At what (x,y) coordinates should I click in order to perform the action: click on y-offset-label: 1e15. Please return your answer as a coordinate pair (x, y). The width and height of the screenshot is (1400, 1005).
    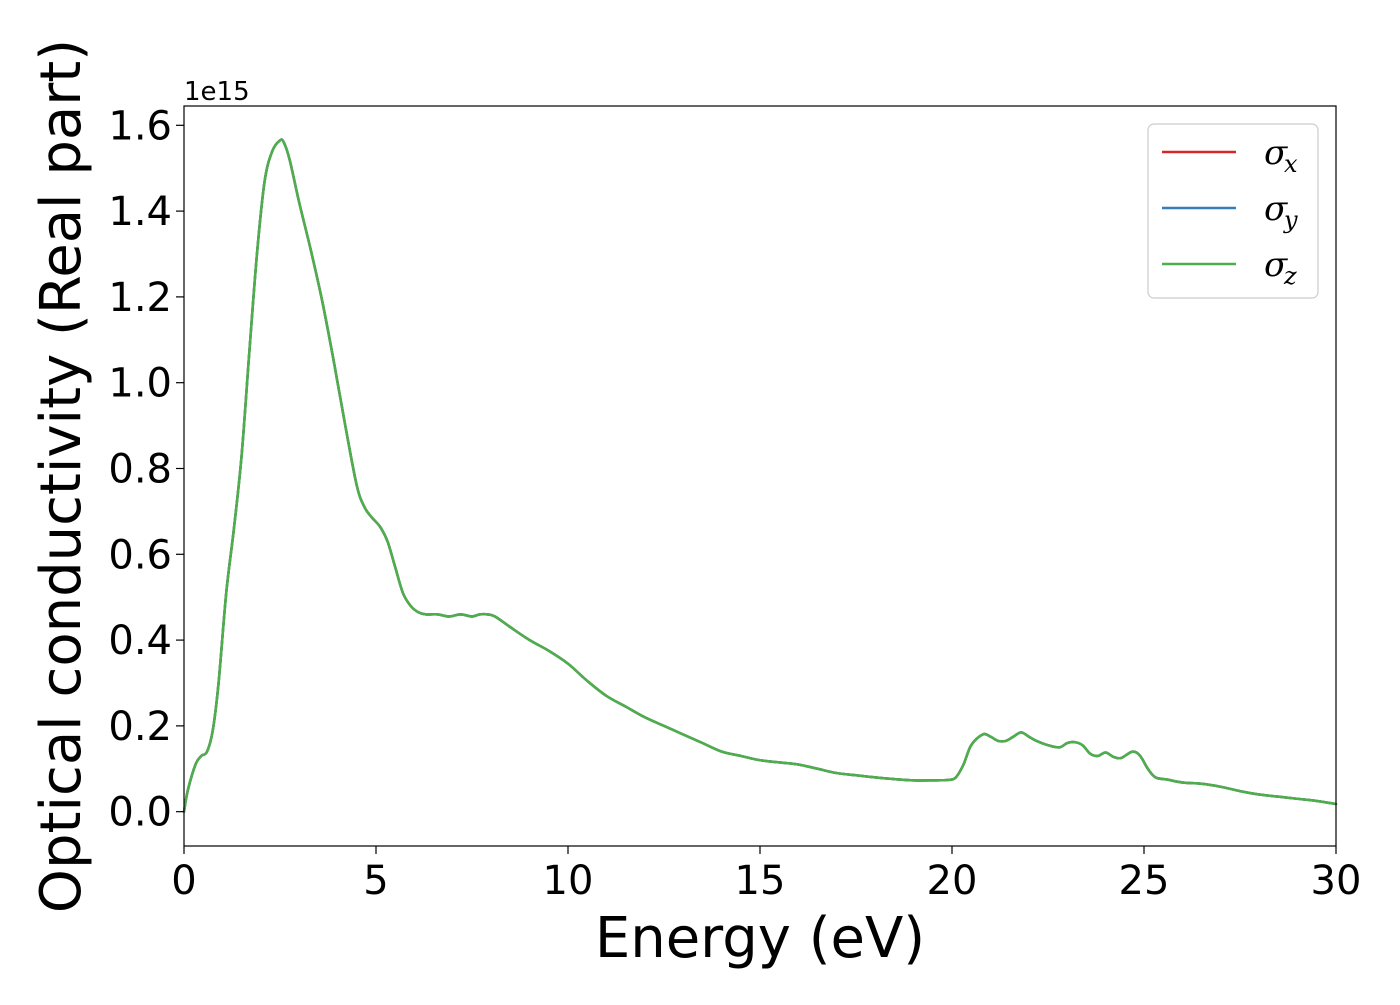
    Looking at the image, I should click on (217, 92).